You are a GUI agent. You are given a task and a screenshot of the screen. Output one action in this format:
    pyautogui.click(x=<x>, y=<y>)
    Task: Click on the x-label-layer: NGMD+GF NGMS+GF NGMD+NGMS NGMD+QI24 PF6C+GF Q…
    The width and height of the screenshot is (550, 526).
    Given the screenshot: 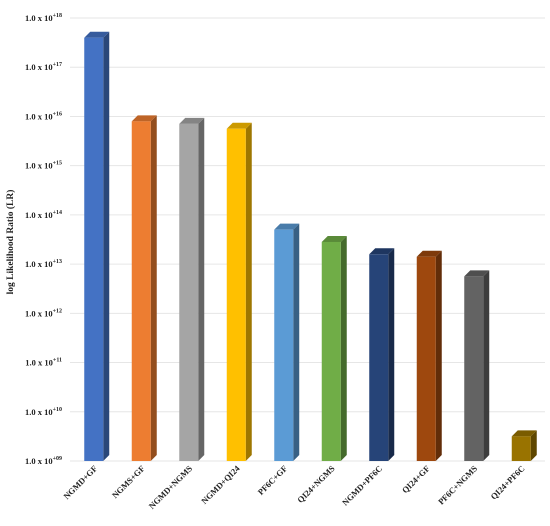 What is the action you would take?
    pyautogui.click(x=293, y=487)
    